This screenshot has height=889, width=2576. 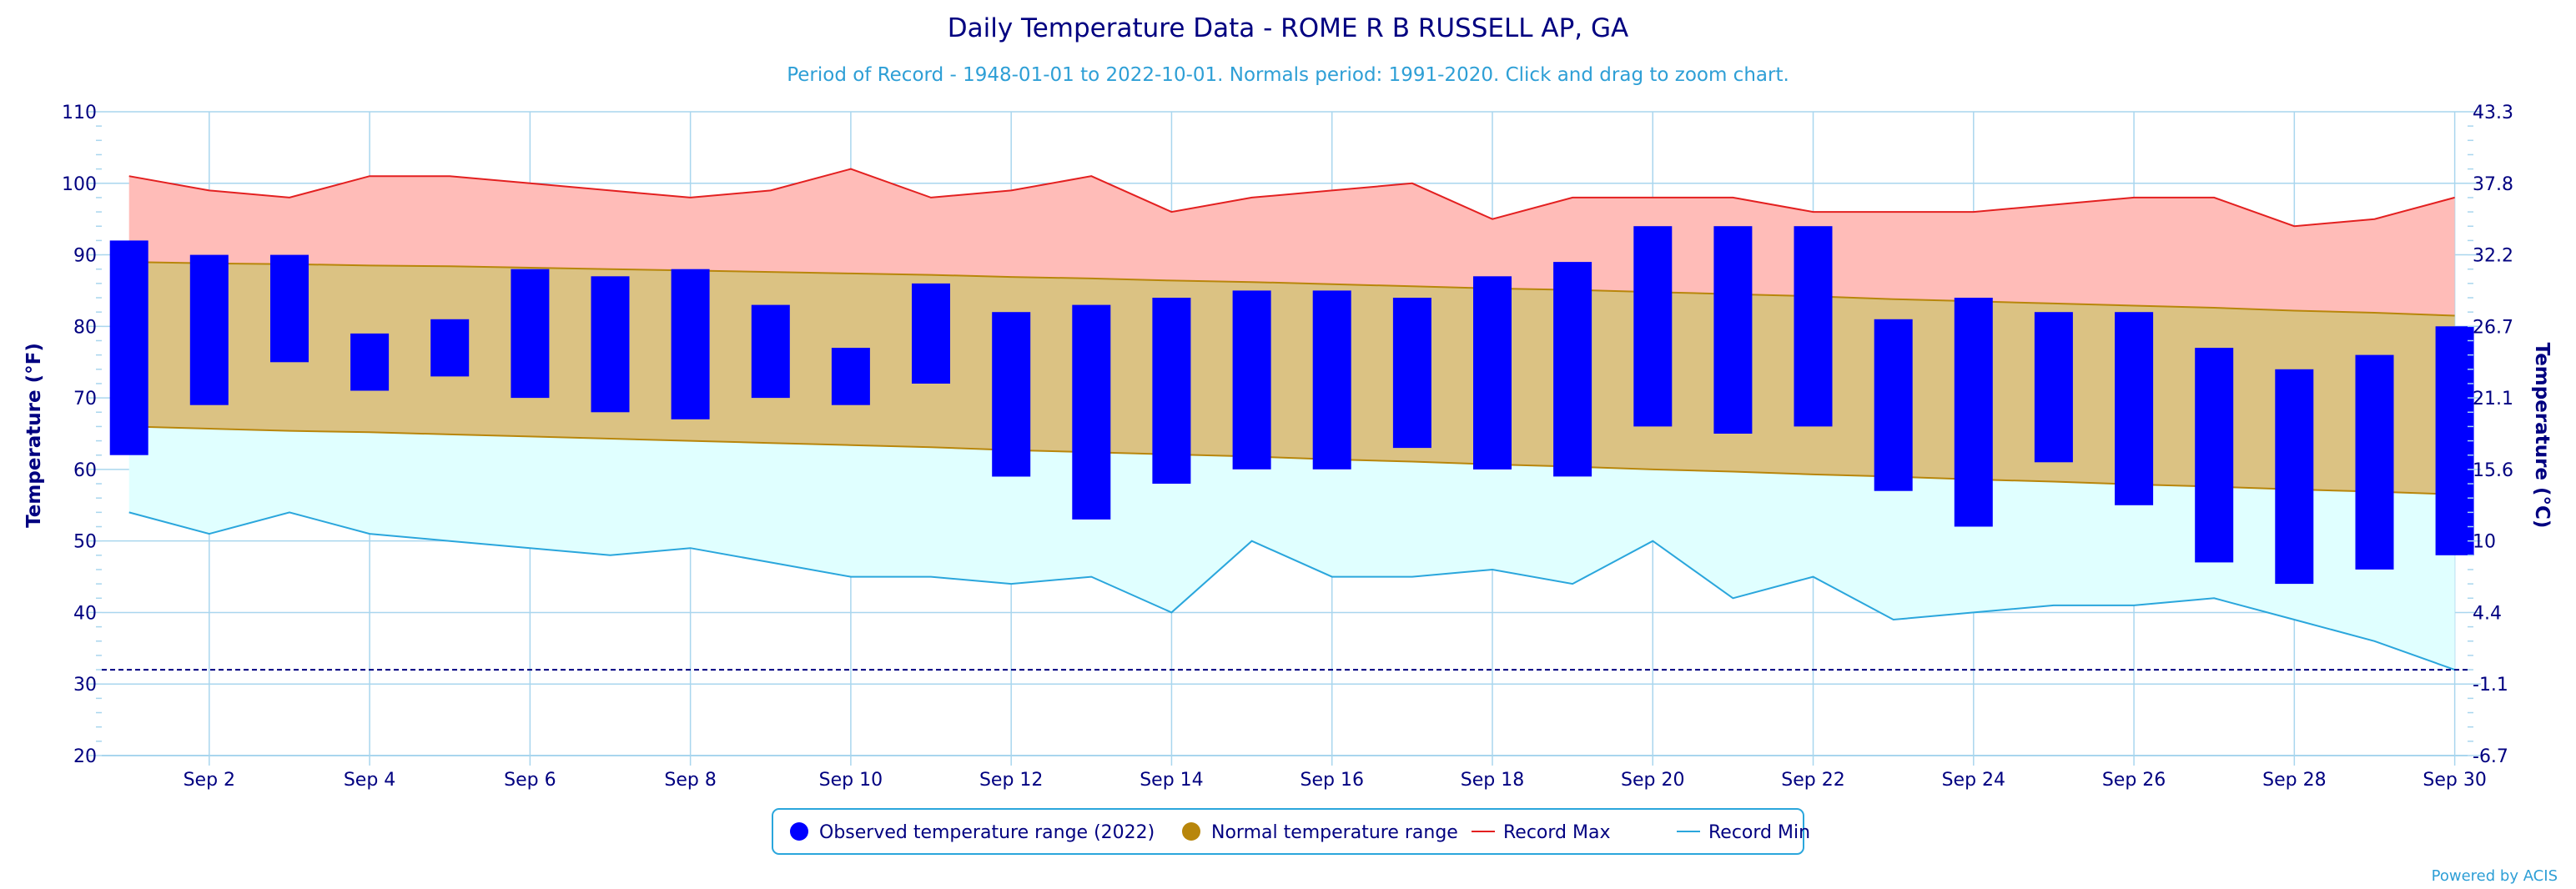 I want to click on y-tick-label-left: 110, so click(x=79, y=113).